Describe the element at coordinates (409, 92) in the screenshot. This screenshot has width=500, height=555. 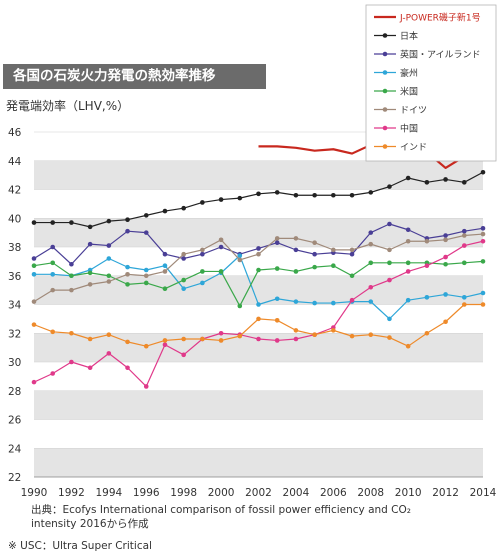
I see `legend-label: 米国` at that location.